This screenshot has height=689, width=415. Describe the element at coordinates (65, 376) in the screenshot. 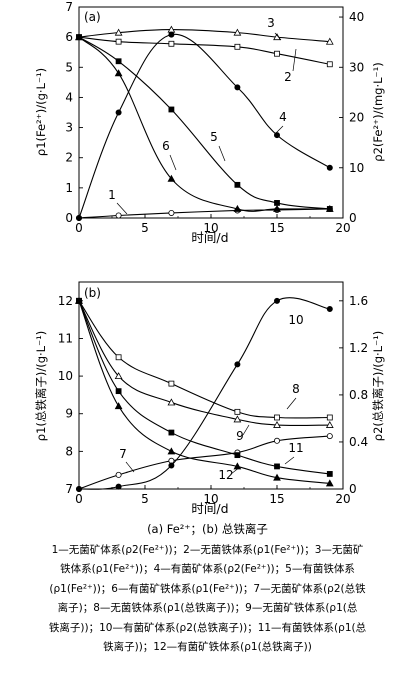

I see `y-left-tick-label: 10` at that location.